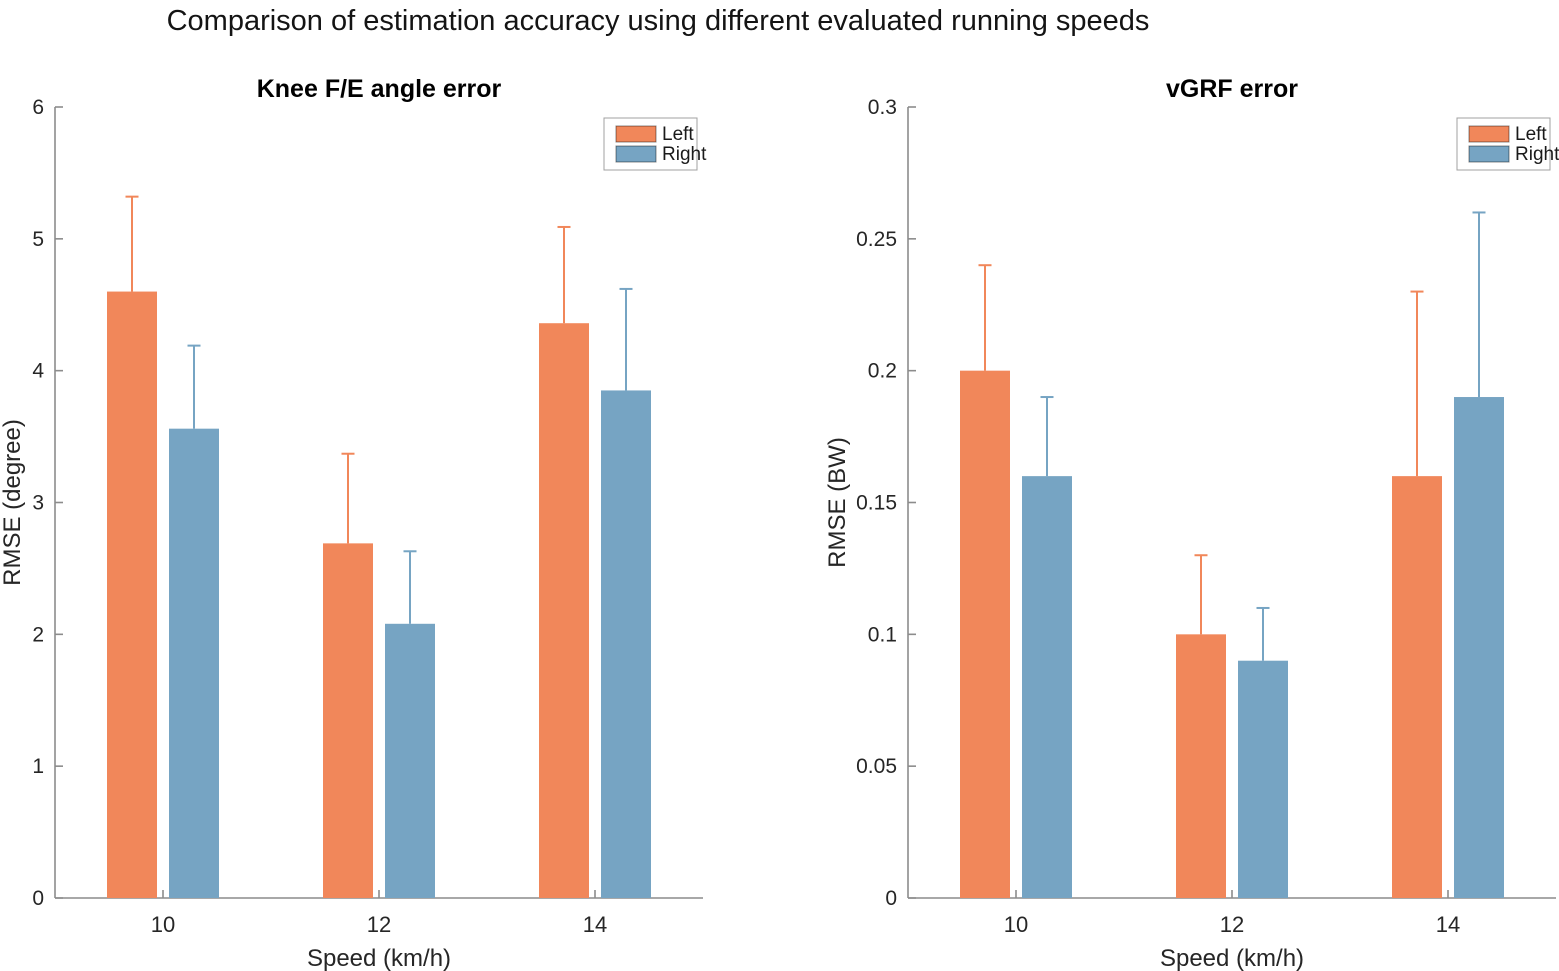  What do you see at coordinates (38, 634) in the screenshot?
I see `y-tick-label: 2` at bounding box center [38, 634].